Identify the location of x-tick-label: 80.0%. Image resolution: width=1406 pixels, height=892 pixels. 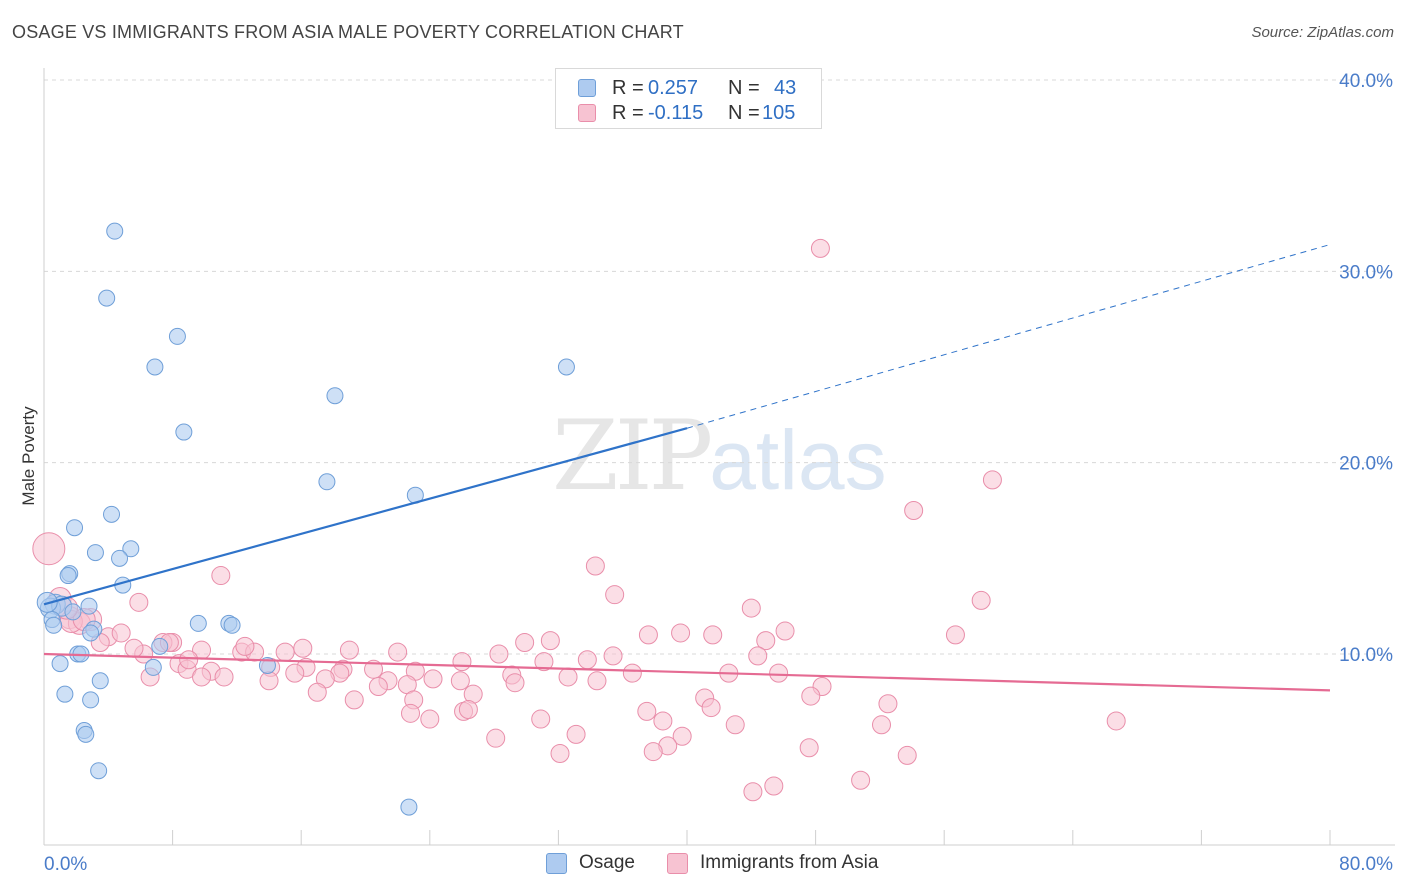
(1366, 864).